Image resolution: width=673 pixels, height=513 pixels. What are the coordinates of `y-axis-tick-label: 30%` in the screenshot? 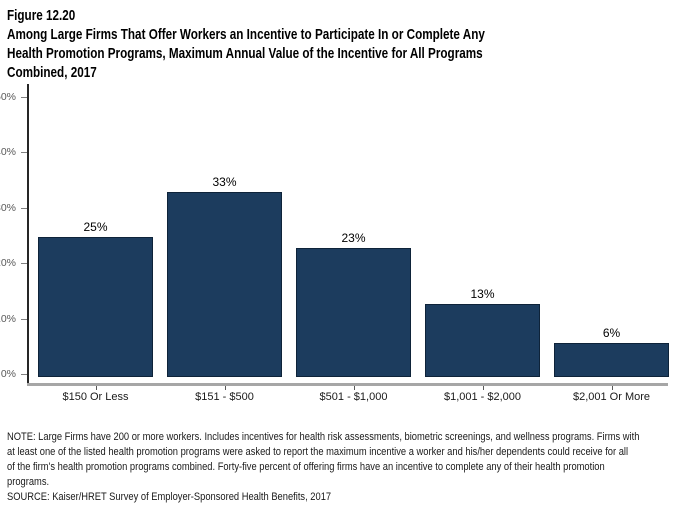 It's located at (8, 207).